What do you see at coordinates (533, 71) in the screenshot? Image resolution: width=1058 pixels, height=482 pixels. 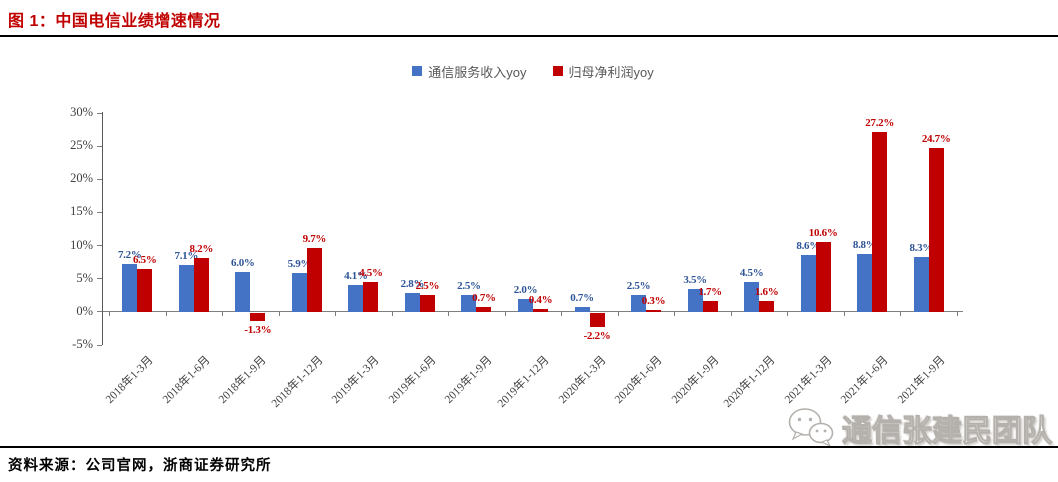 I see `chart-legend: 通信服务收入yoy 归母净利润yoy` at bounding box center [533, 71].